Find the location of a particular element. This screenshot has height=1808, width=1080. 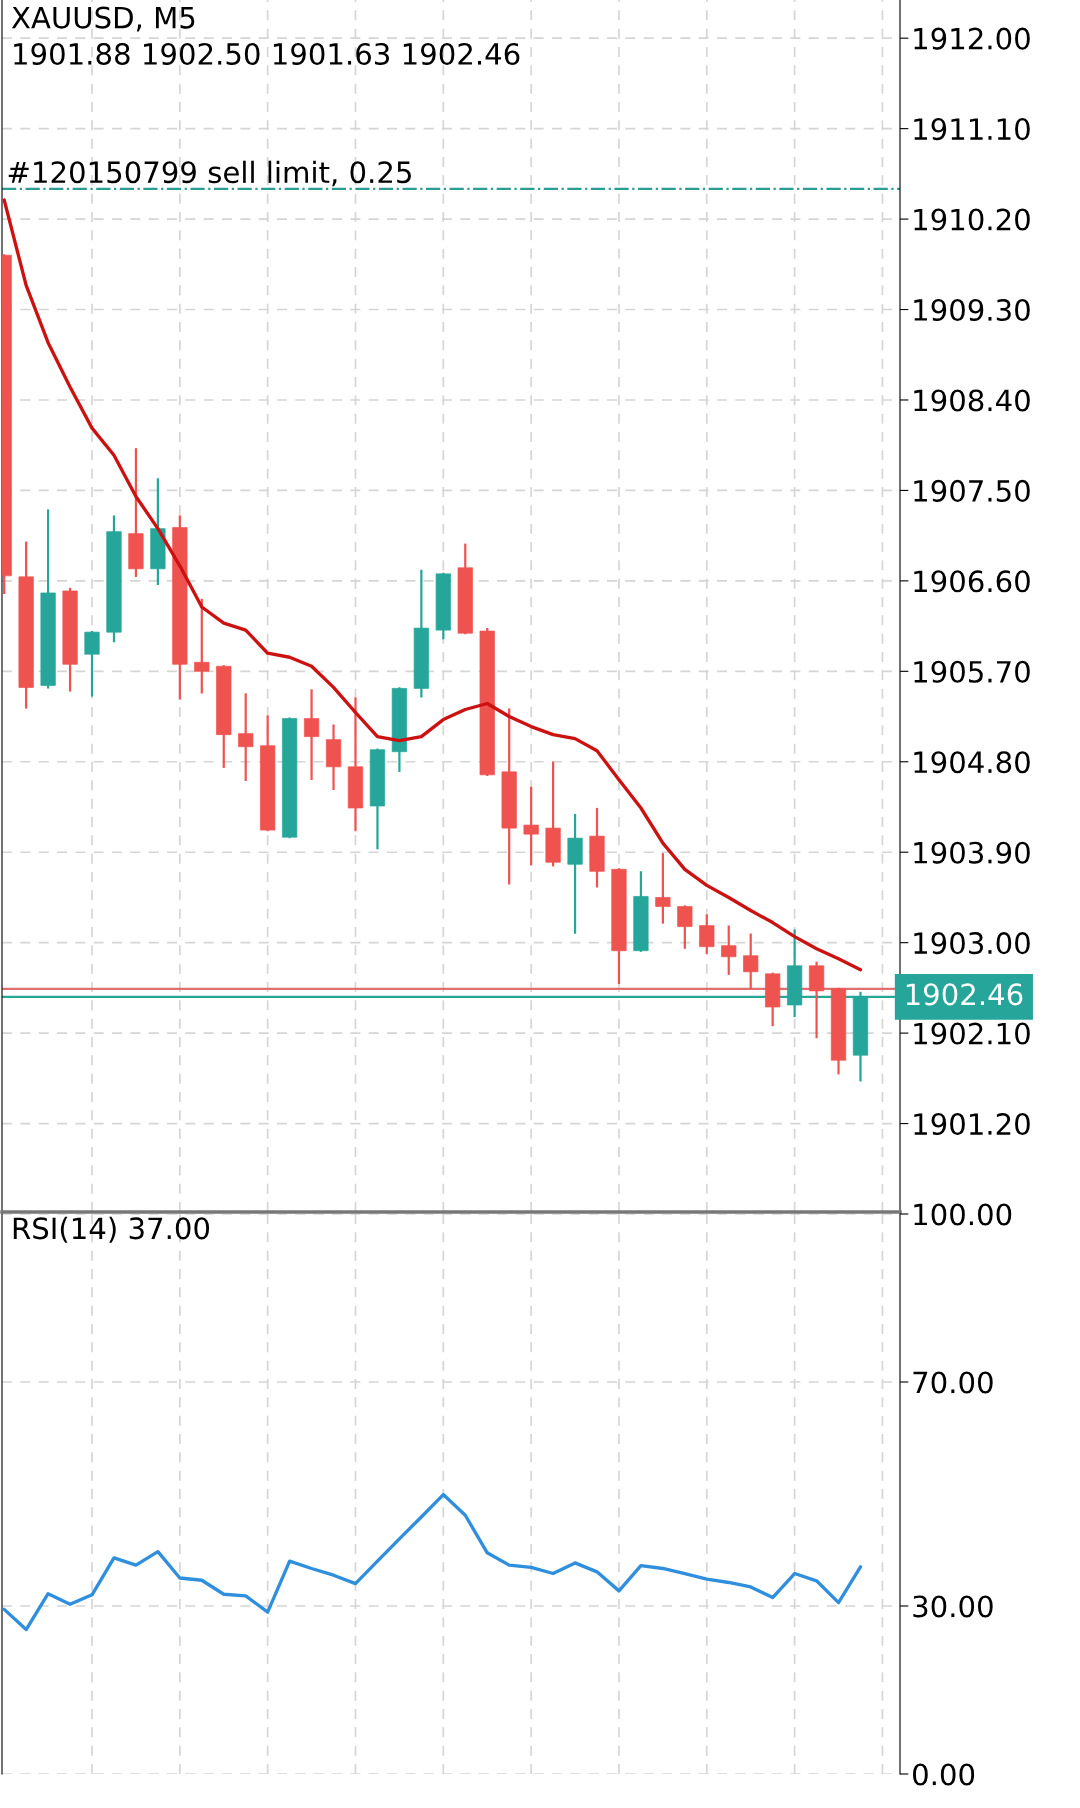

y-tick-label: 1903.00 is located at coordinates (972, 943).